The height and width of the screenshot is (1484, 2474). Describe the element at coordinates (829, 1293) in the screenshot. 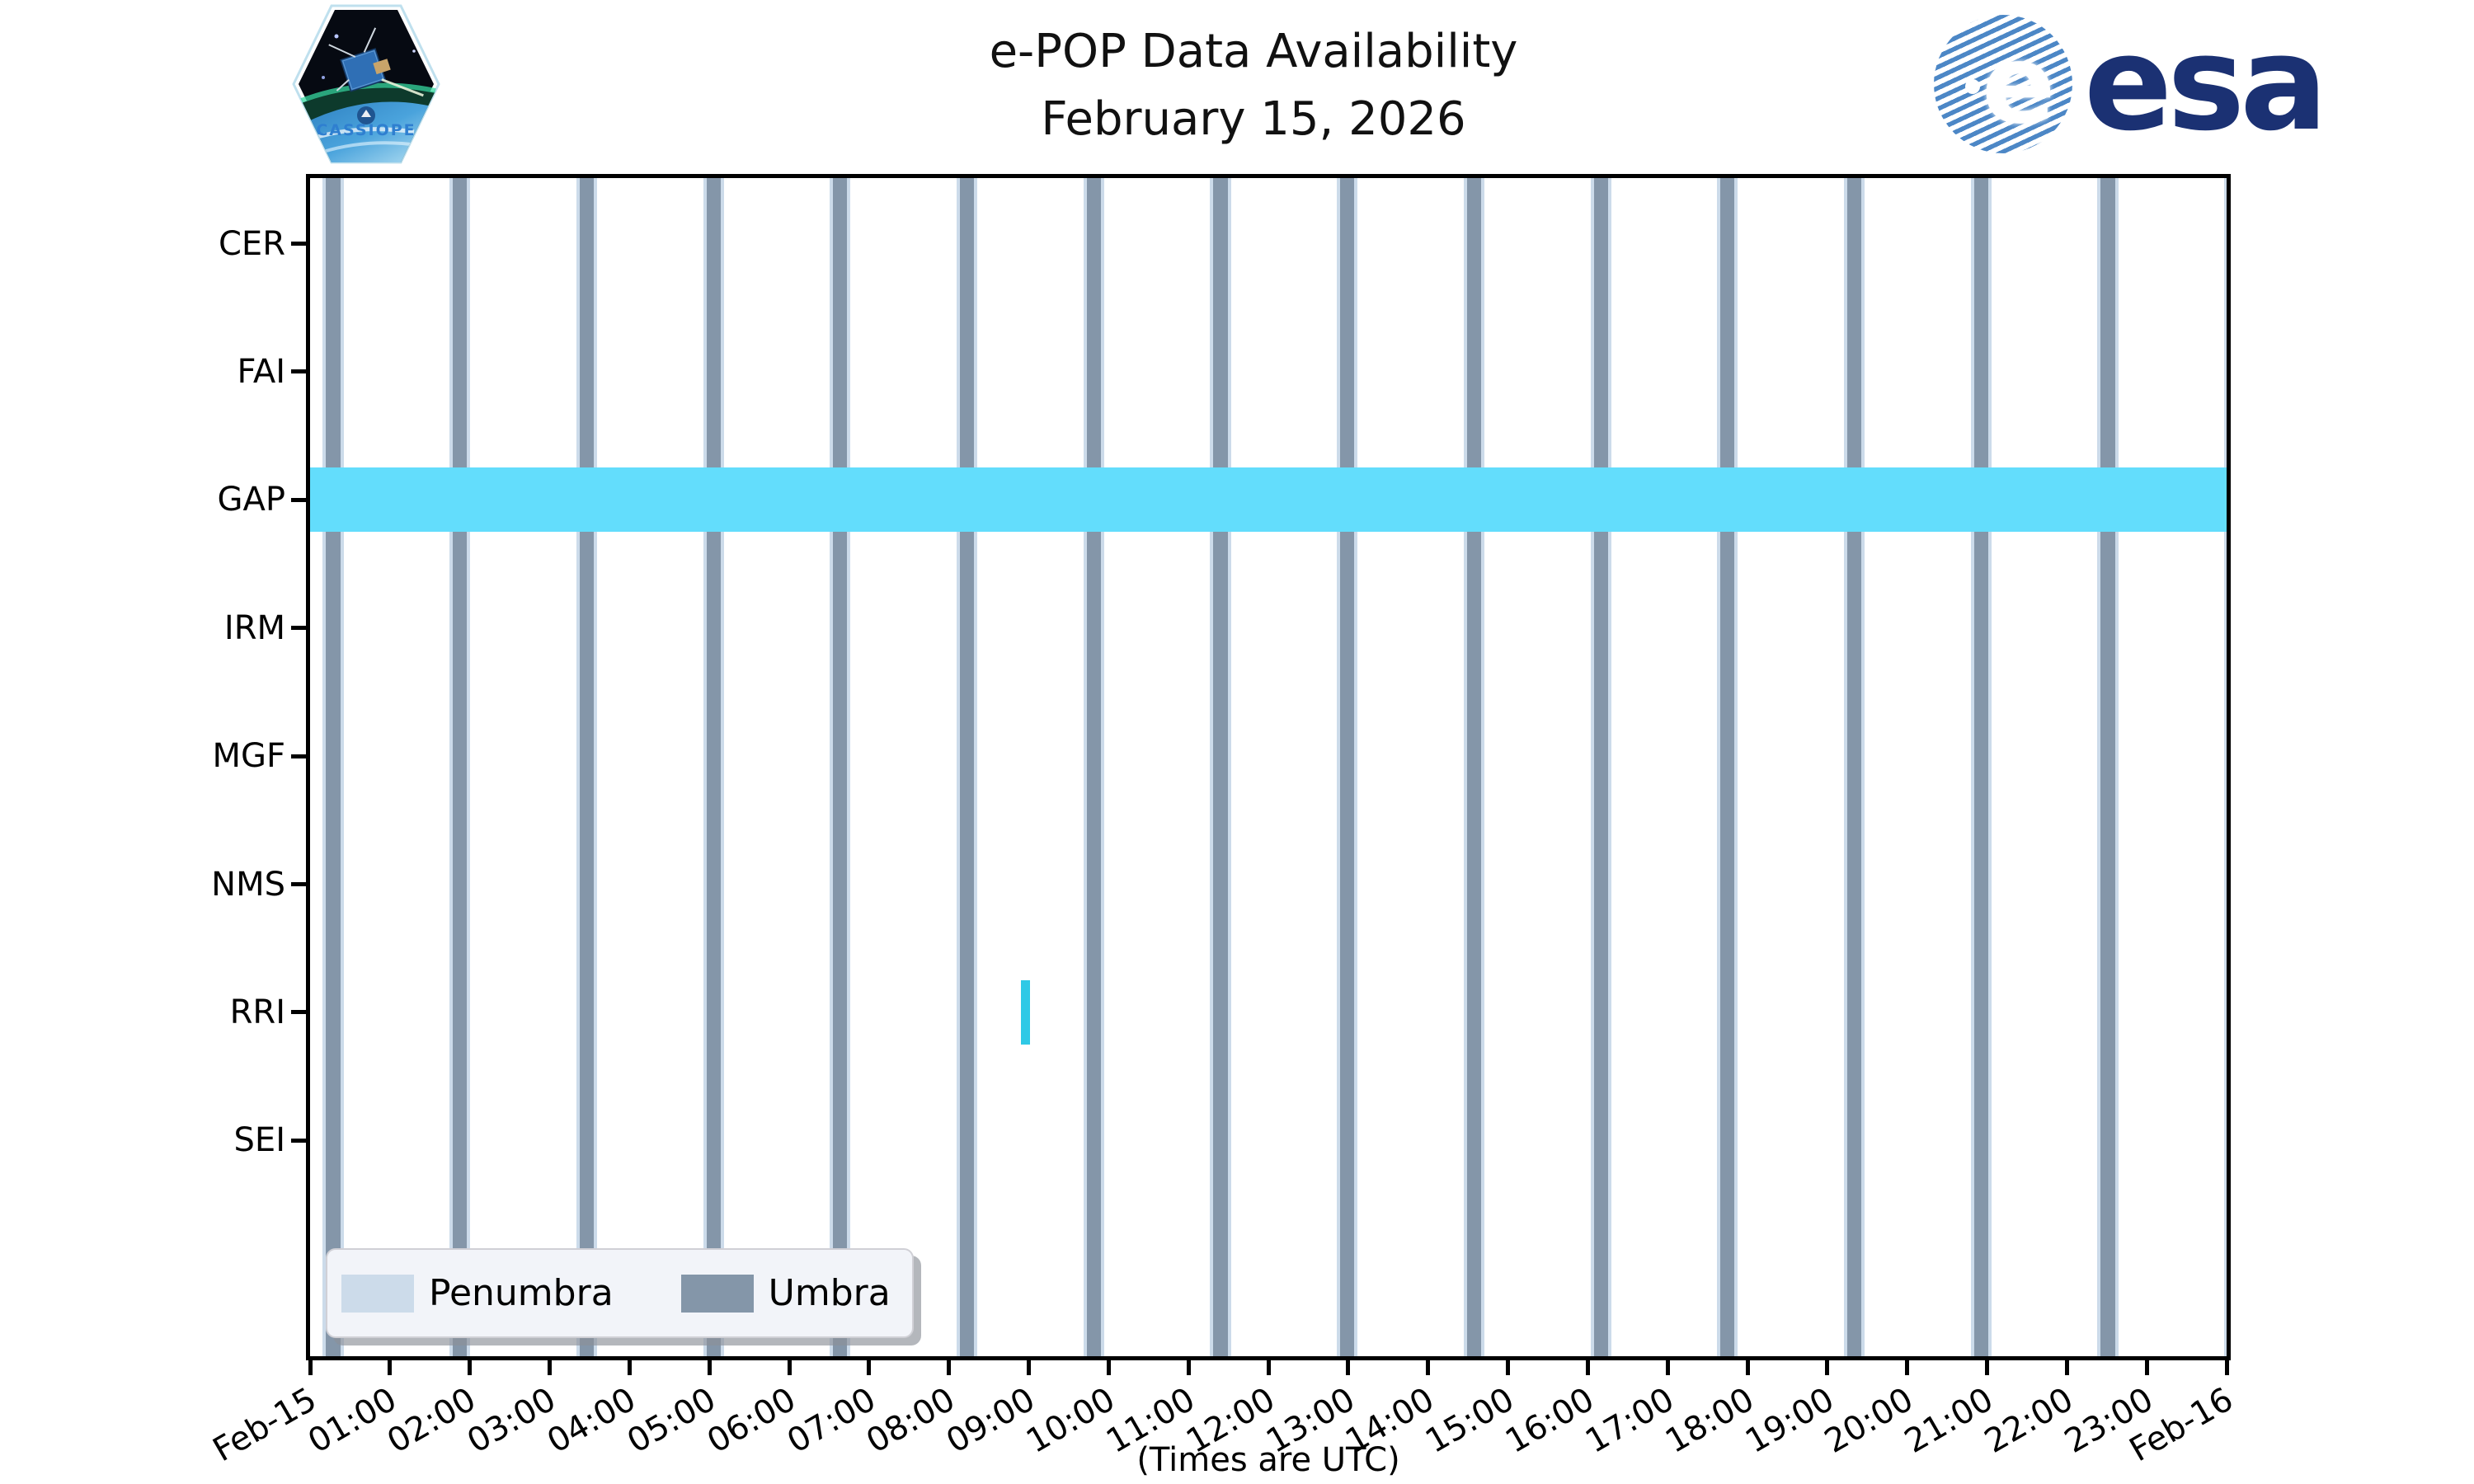

I see `legend-label-umbra: Umbra` at that location.